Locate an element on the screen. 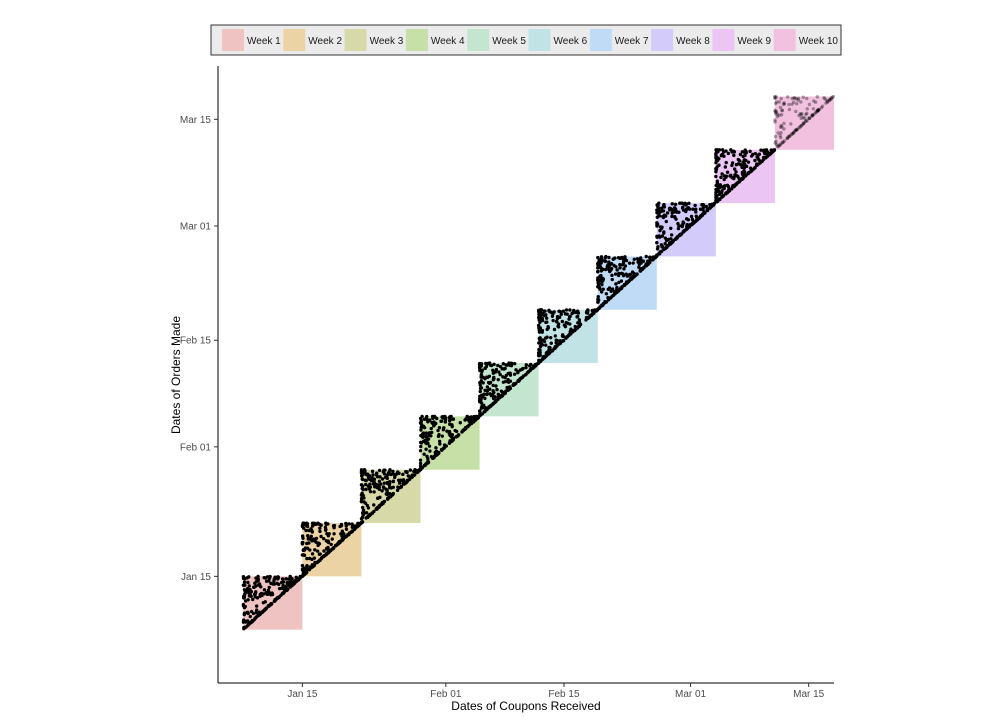 The image size is (1008, 725). x-axis-title: Dates of Coupons Received is located at coordinates (525, 706).